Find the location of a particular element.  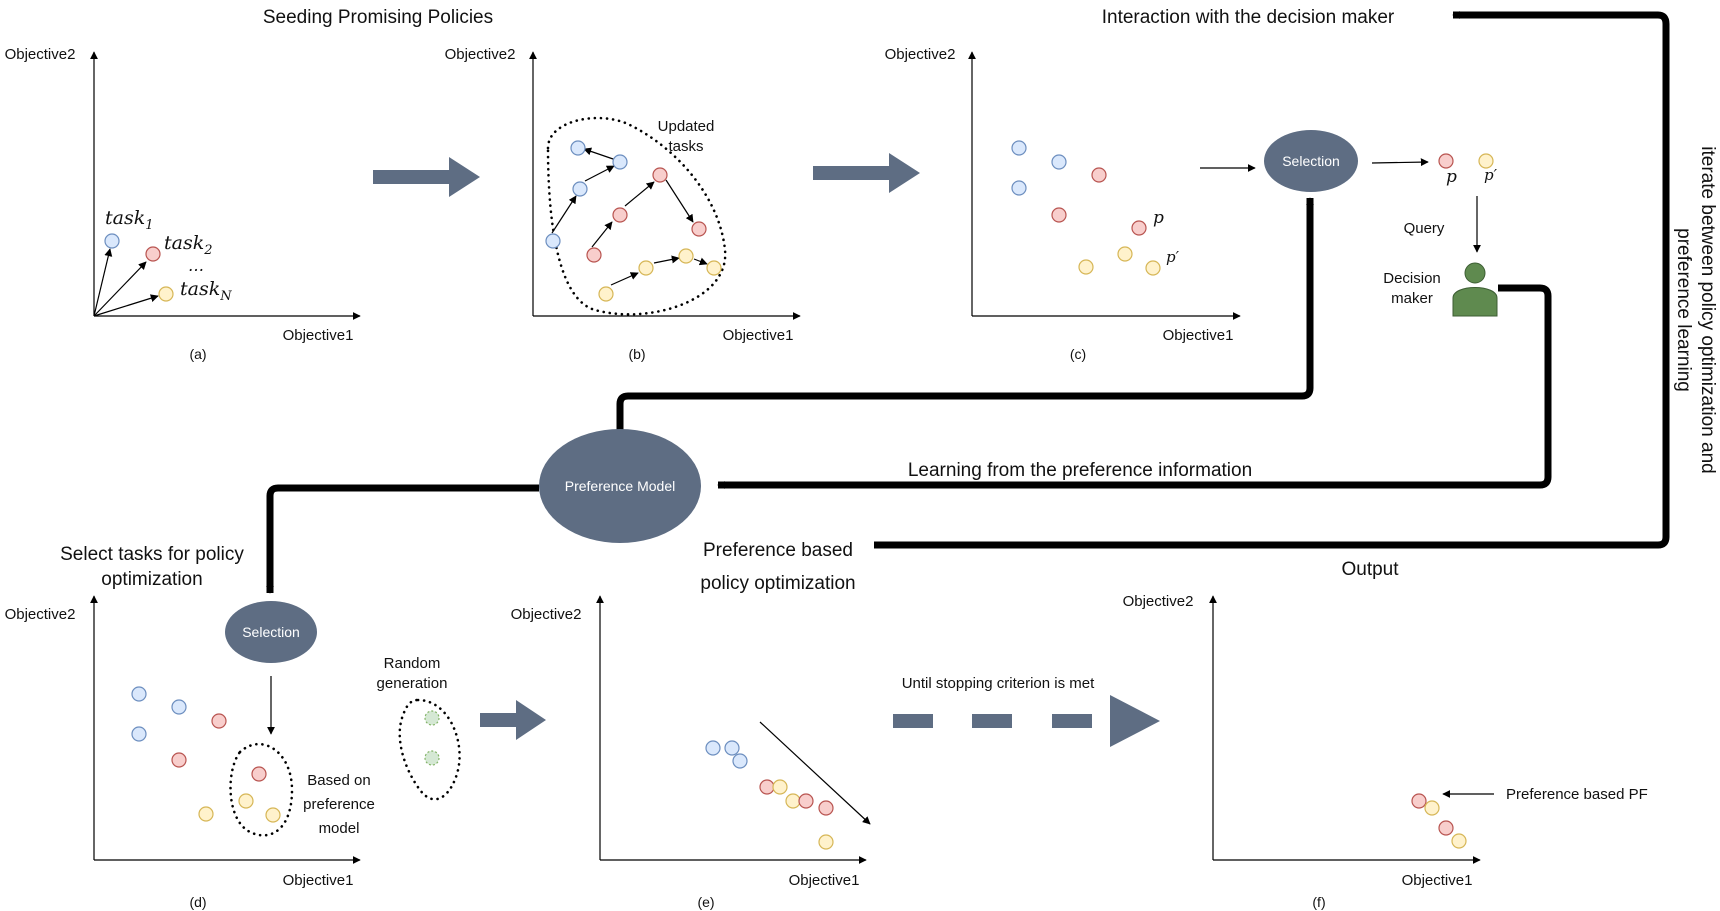

vector-task2 is located at coordinates (120, 289).